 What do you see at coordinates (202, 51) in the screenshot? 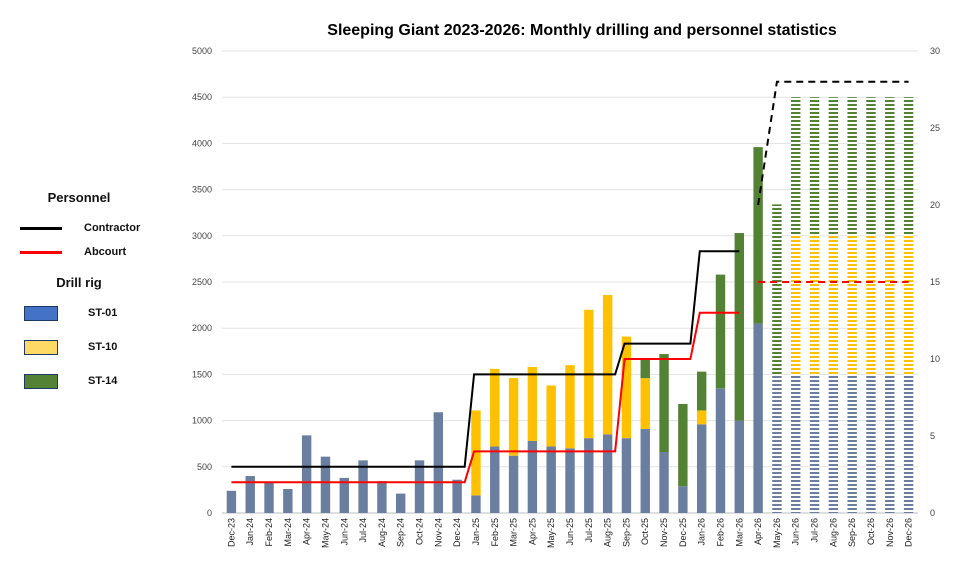
I see `y-tick-label: 5000` at bounding box center [202, 51].